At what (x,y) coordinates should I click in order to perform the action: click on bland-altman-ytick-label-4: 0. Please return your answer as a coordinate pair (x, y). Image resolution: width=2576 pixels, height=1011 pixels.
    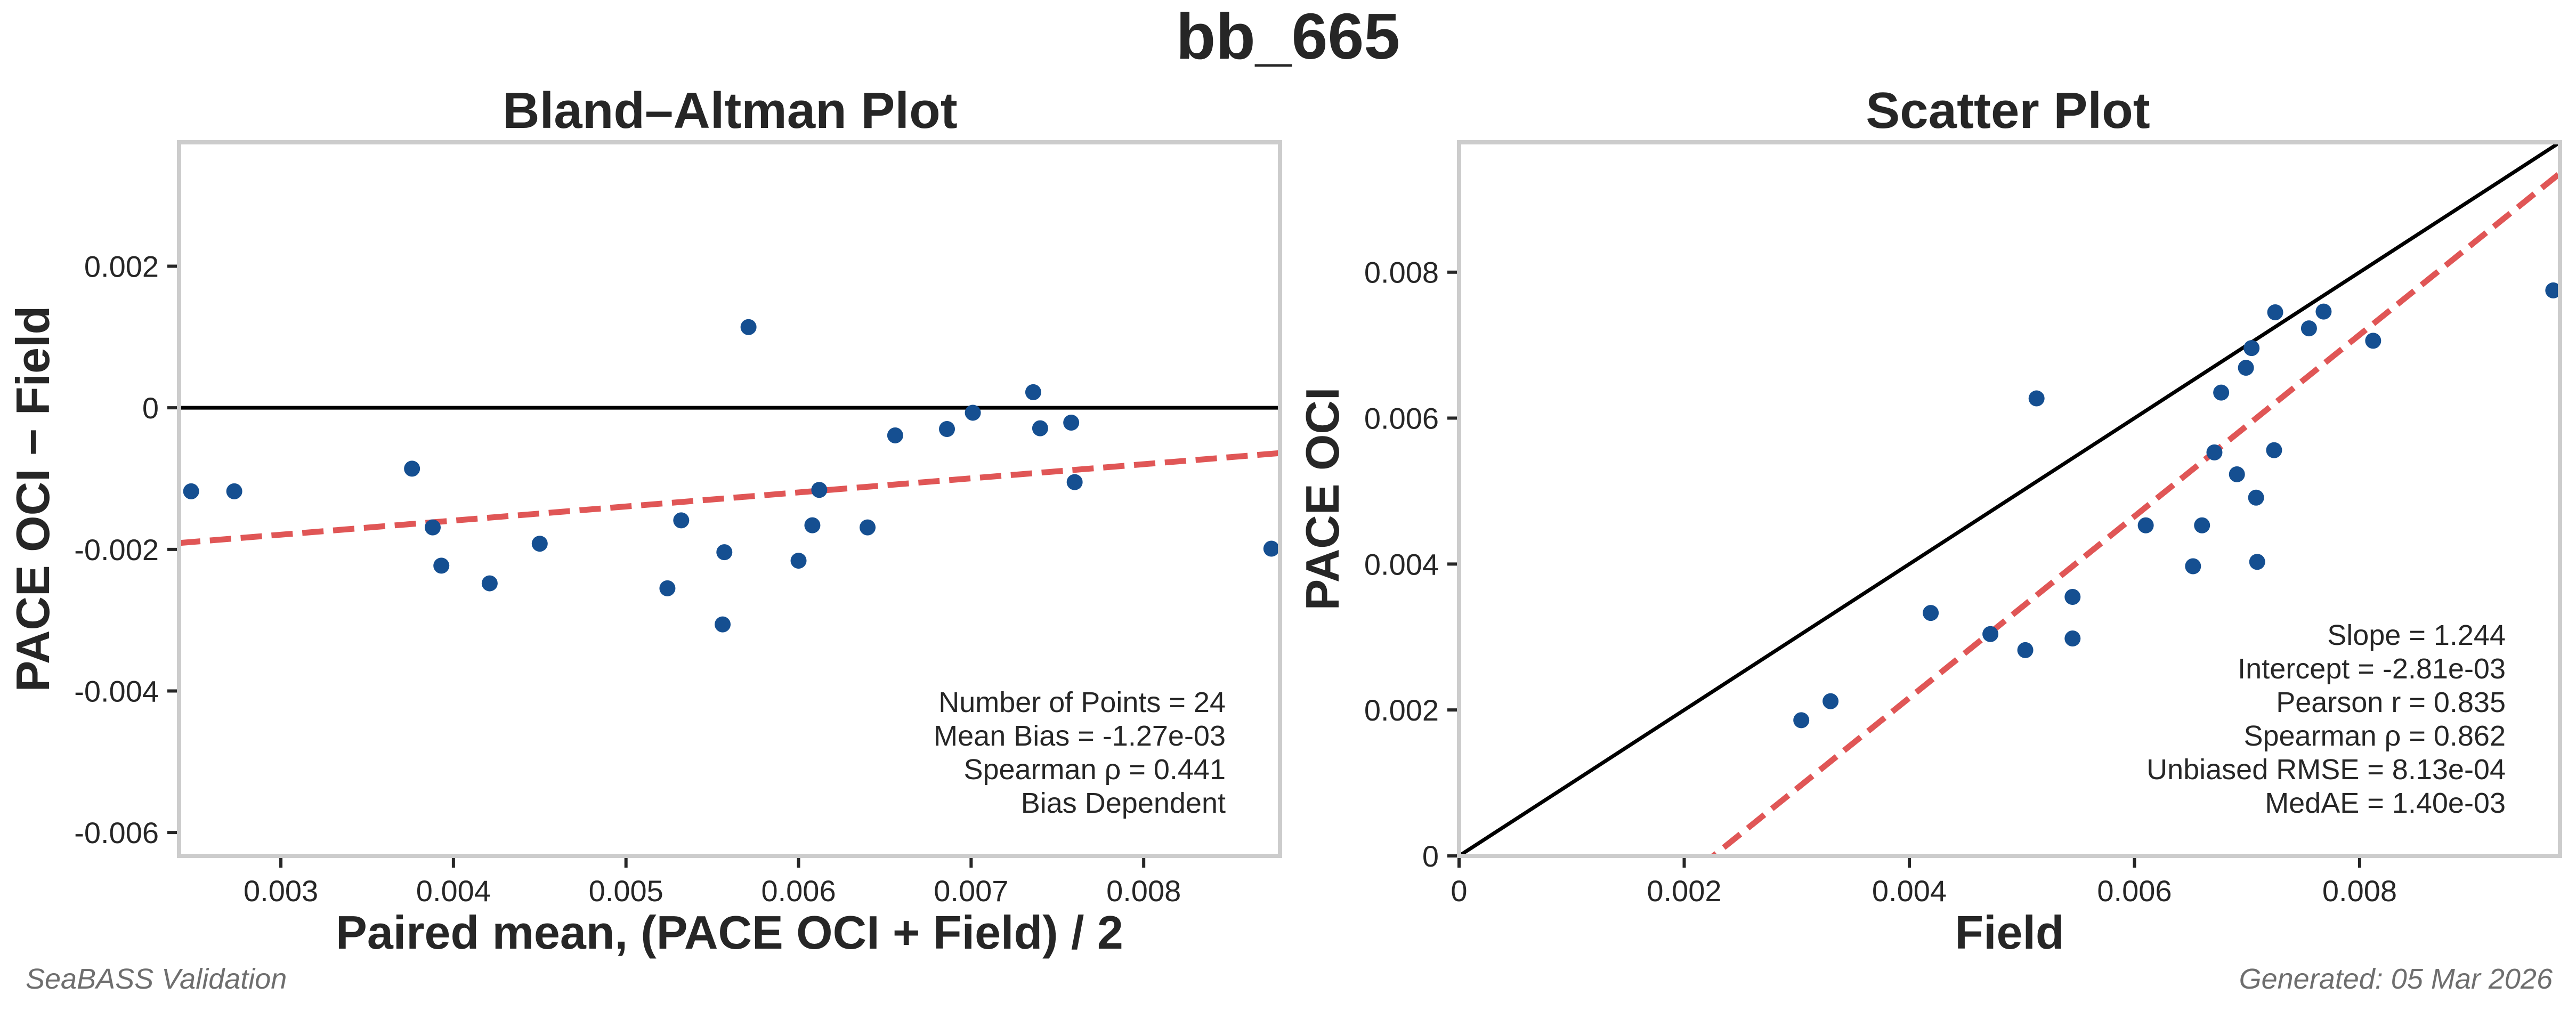
    Looking at the image, I should click on (151, 408).